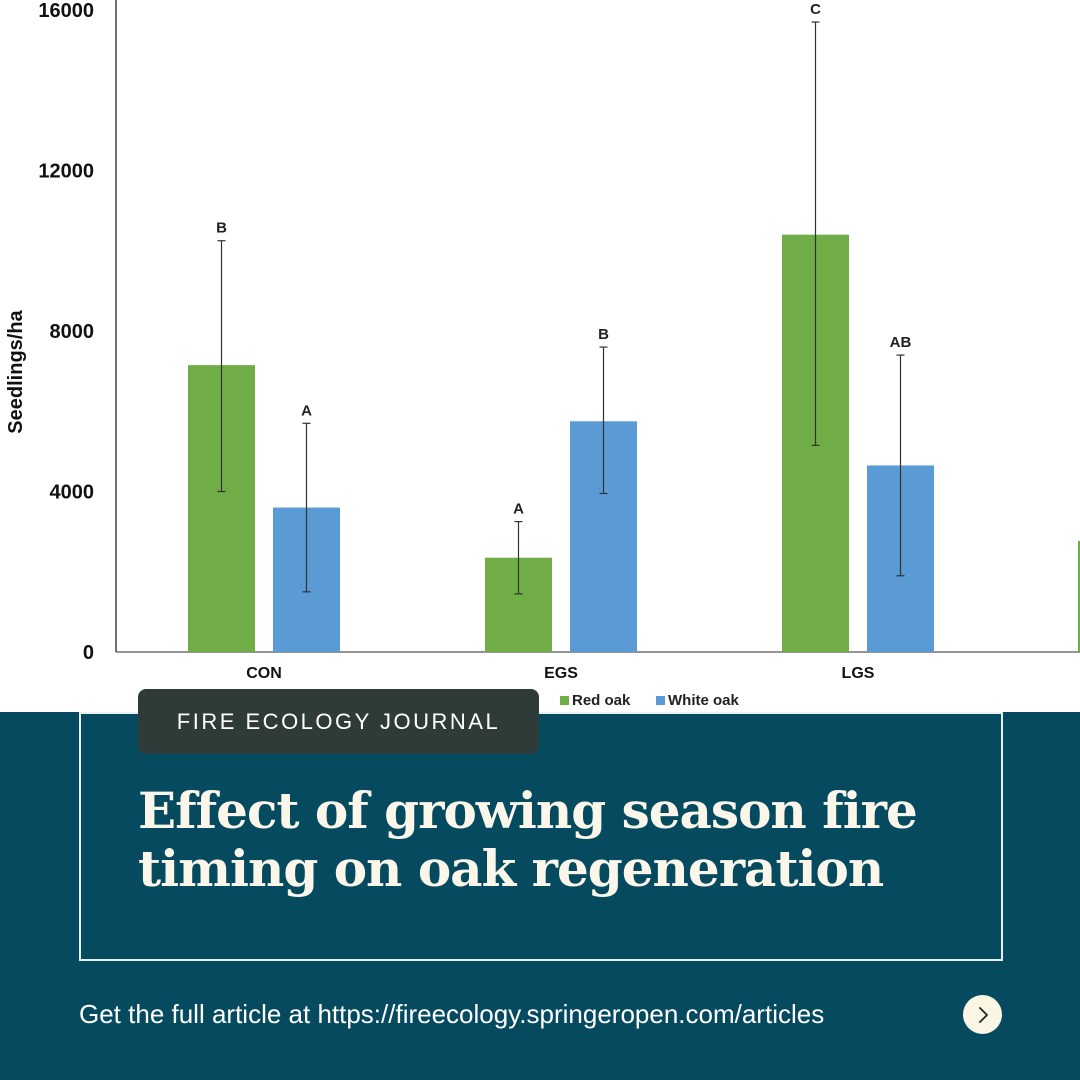 The image size is (1080, 1080). I want to click on y-tick-label: 8000, so click(72, 332).